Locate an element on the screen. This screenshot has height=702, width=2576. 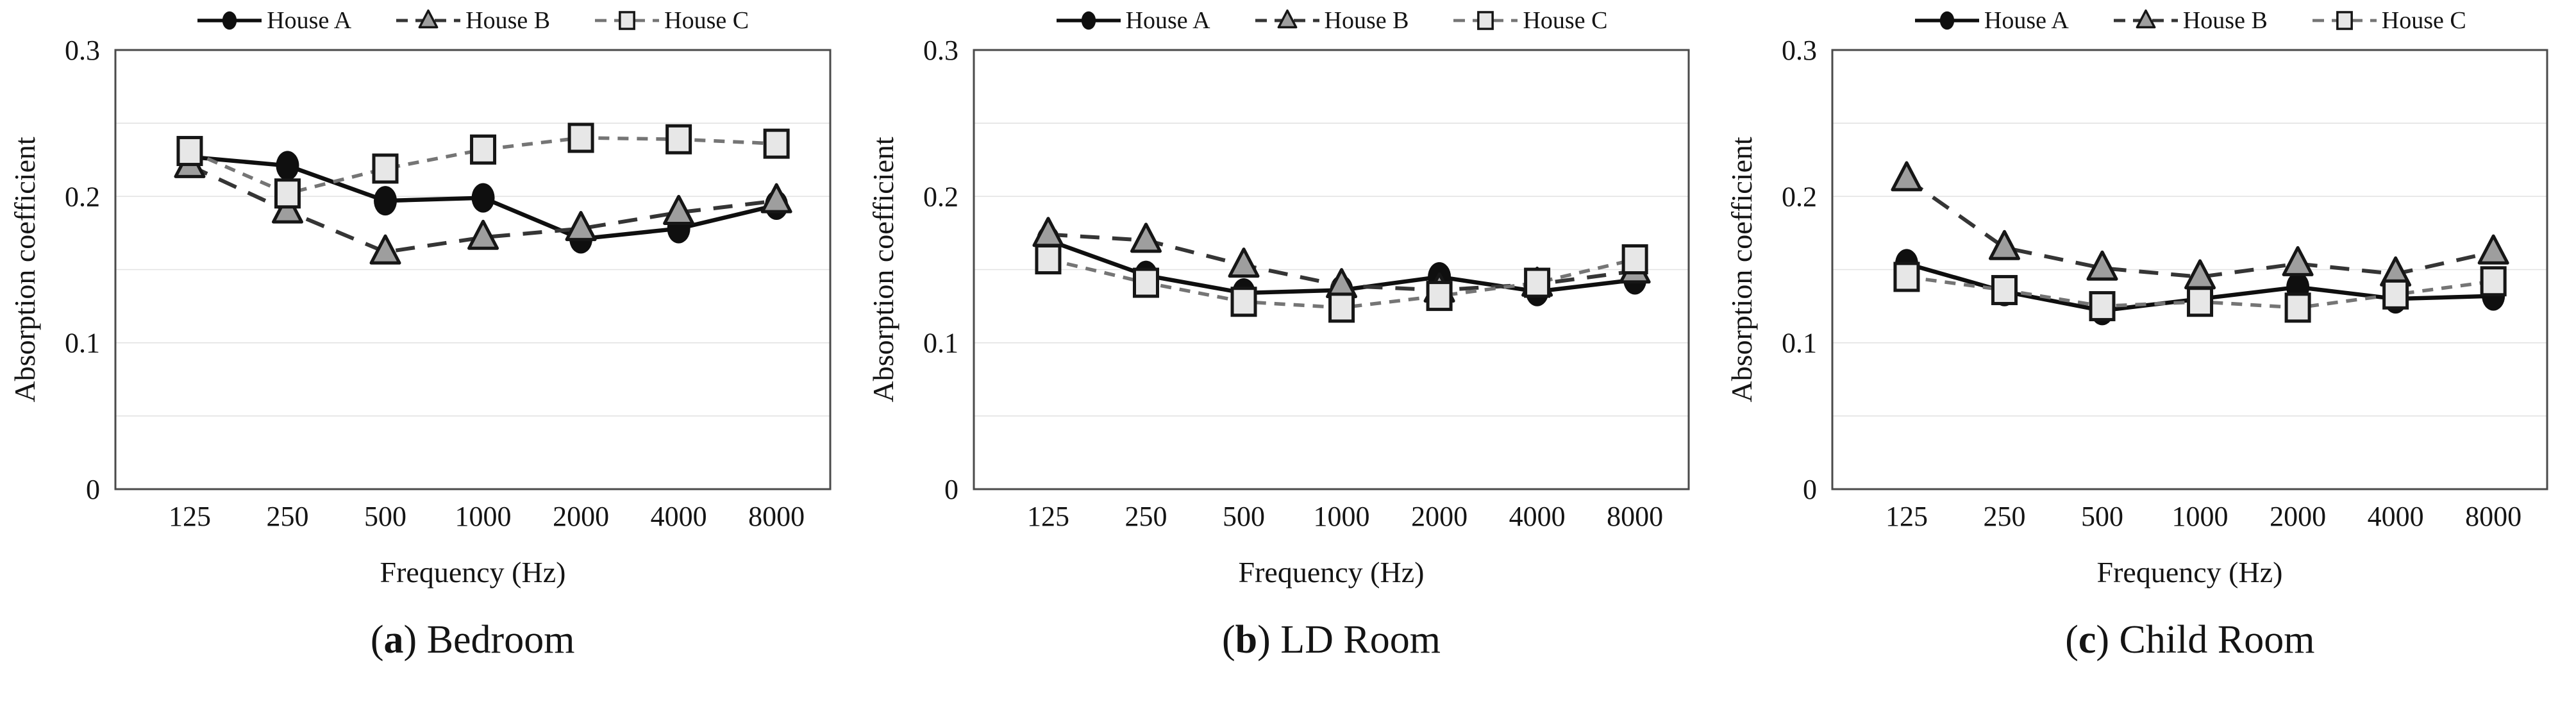
caption-letter: b is located at coordinates (1246, 640).